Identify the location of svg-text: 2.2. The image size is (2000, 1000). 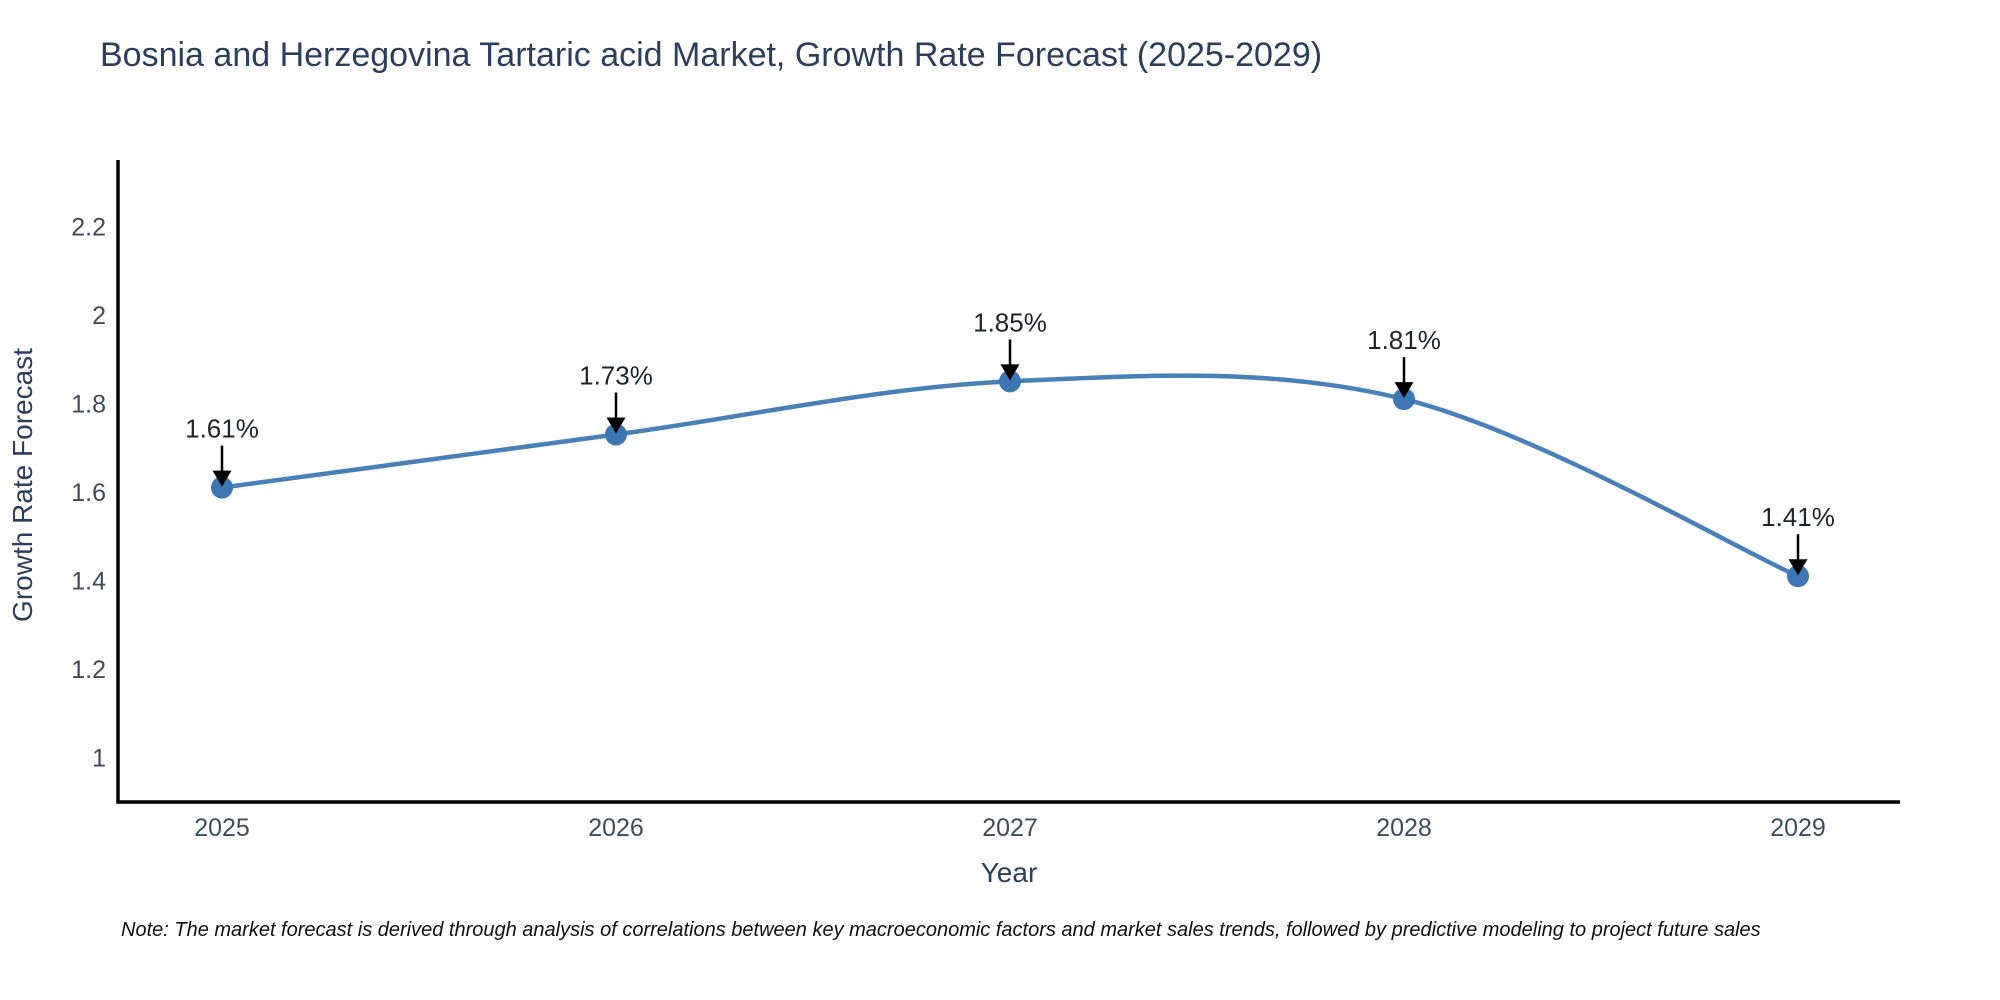
(88, 227).